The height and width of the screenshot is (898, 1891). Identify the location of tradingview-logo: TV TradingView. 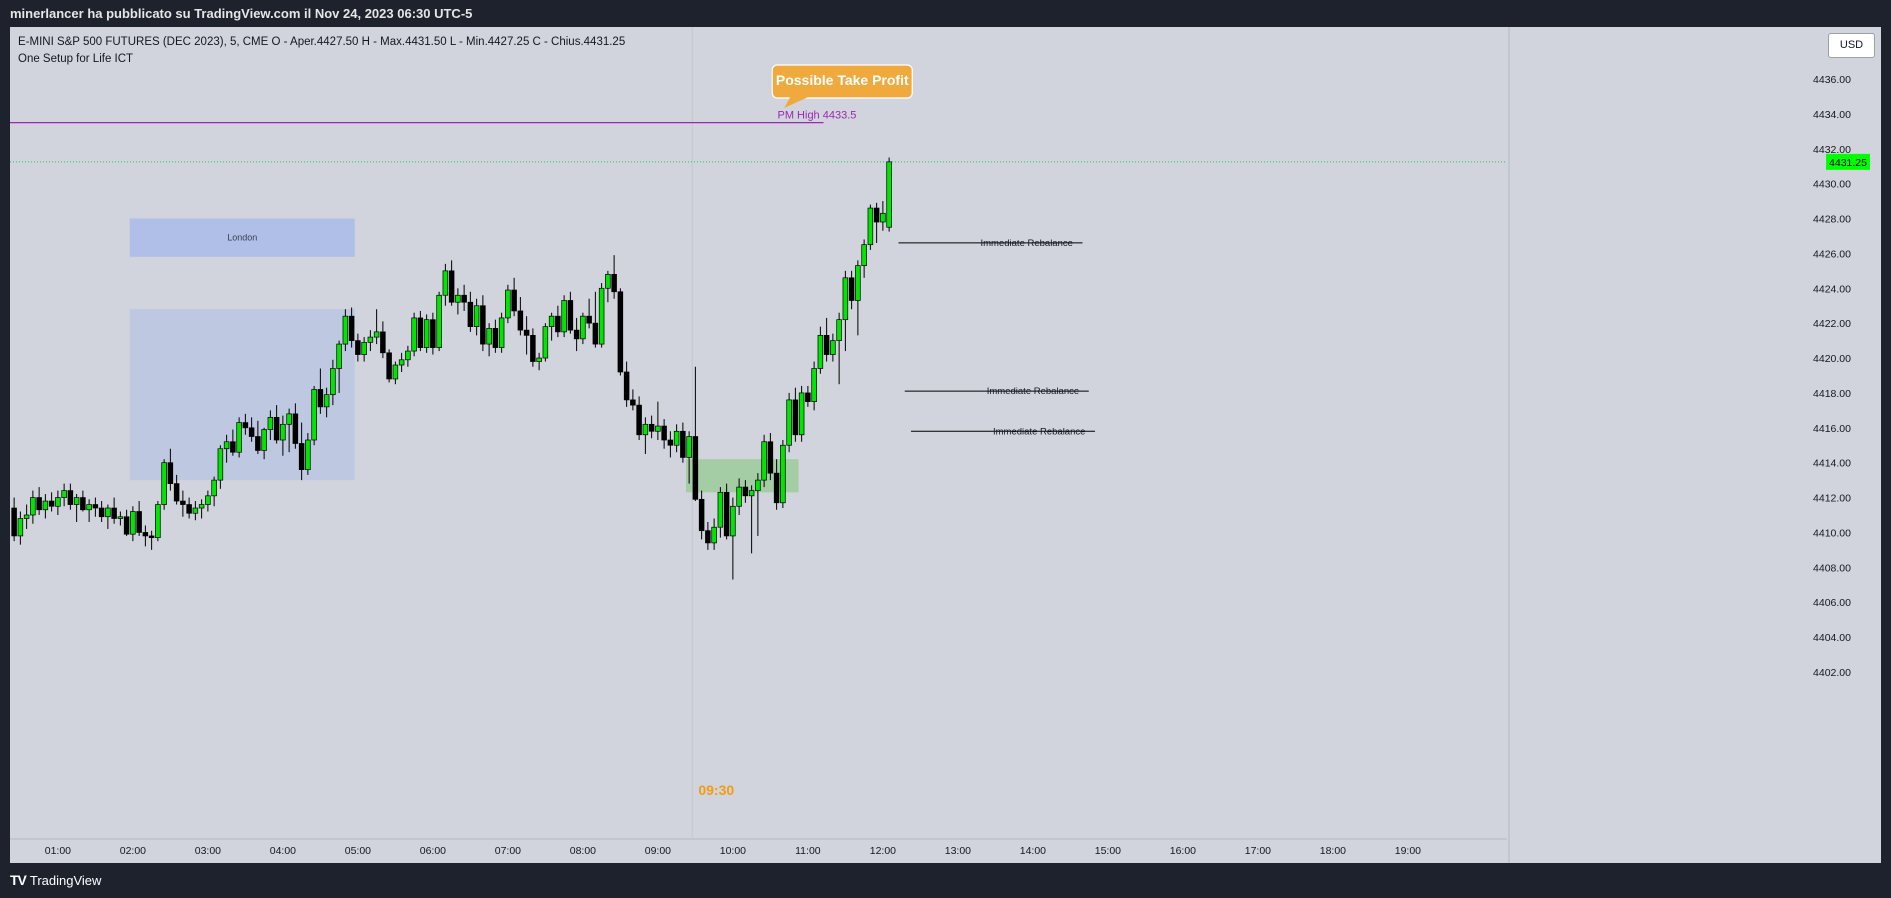
(55, 880).